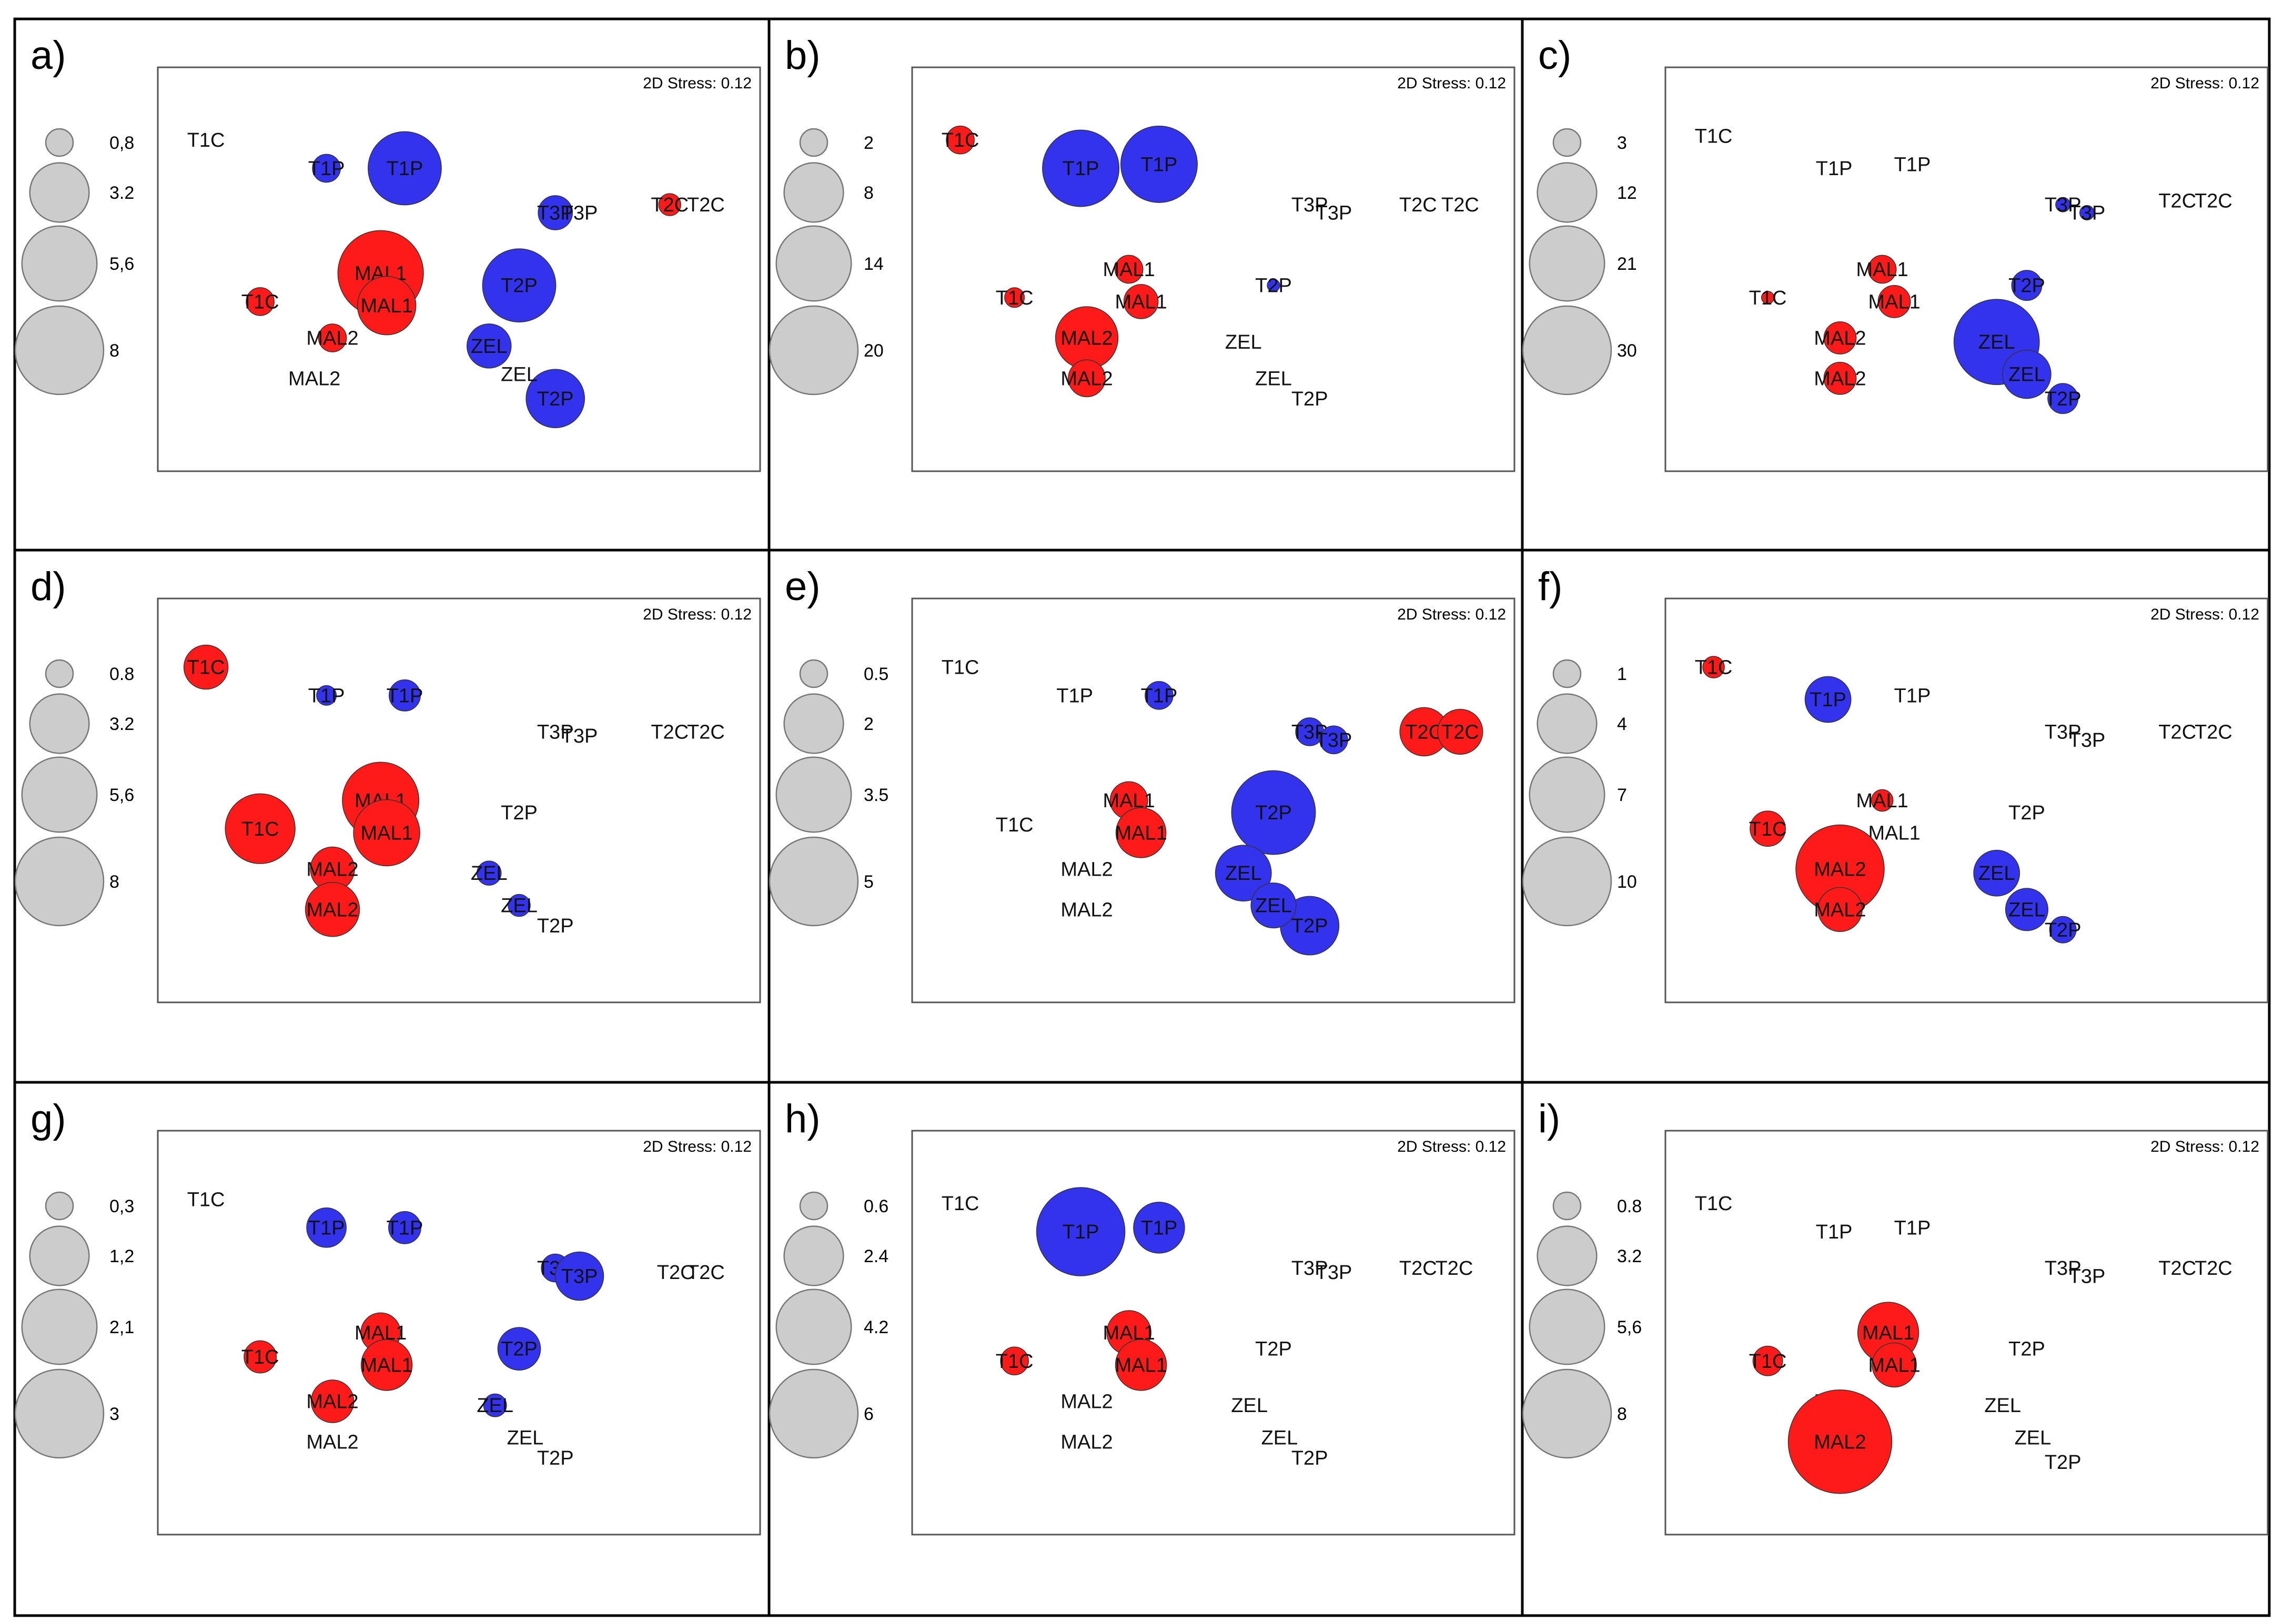 The image size is (2284, 1624). Describe the element at coordinates (122, 724) in the screenshot. I see `legend-value: 3.2` at that location.